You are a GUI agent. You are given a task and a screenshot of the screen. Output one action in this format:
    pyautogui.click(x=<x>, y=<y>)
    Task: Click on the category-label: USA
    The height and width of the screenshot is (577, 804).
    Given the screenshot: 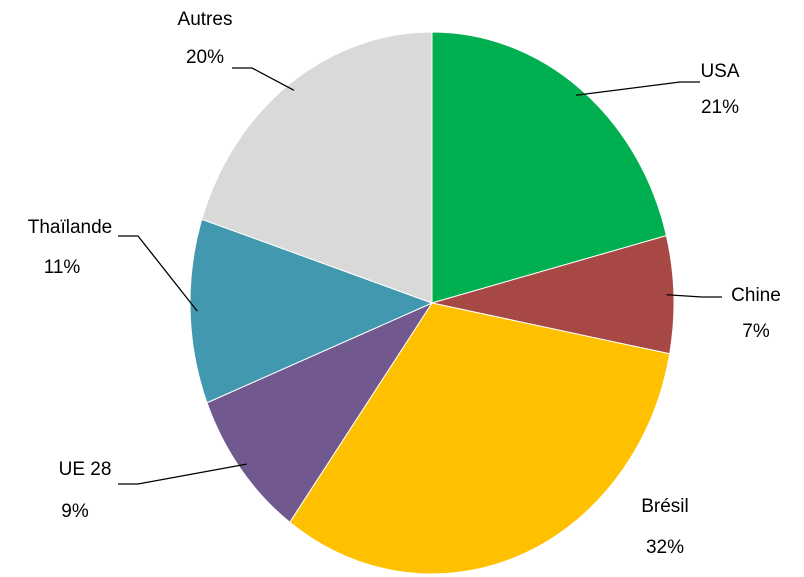 What is the action you would take?
    pyautogui.click(x=719, y=71)
    